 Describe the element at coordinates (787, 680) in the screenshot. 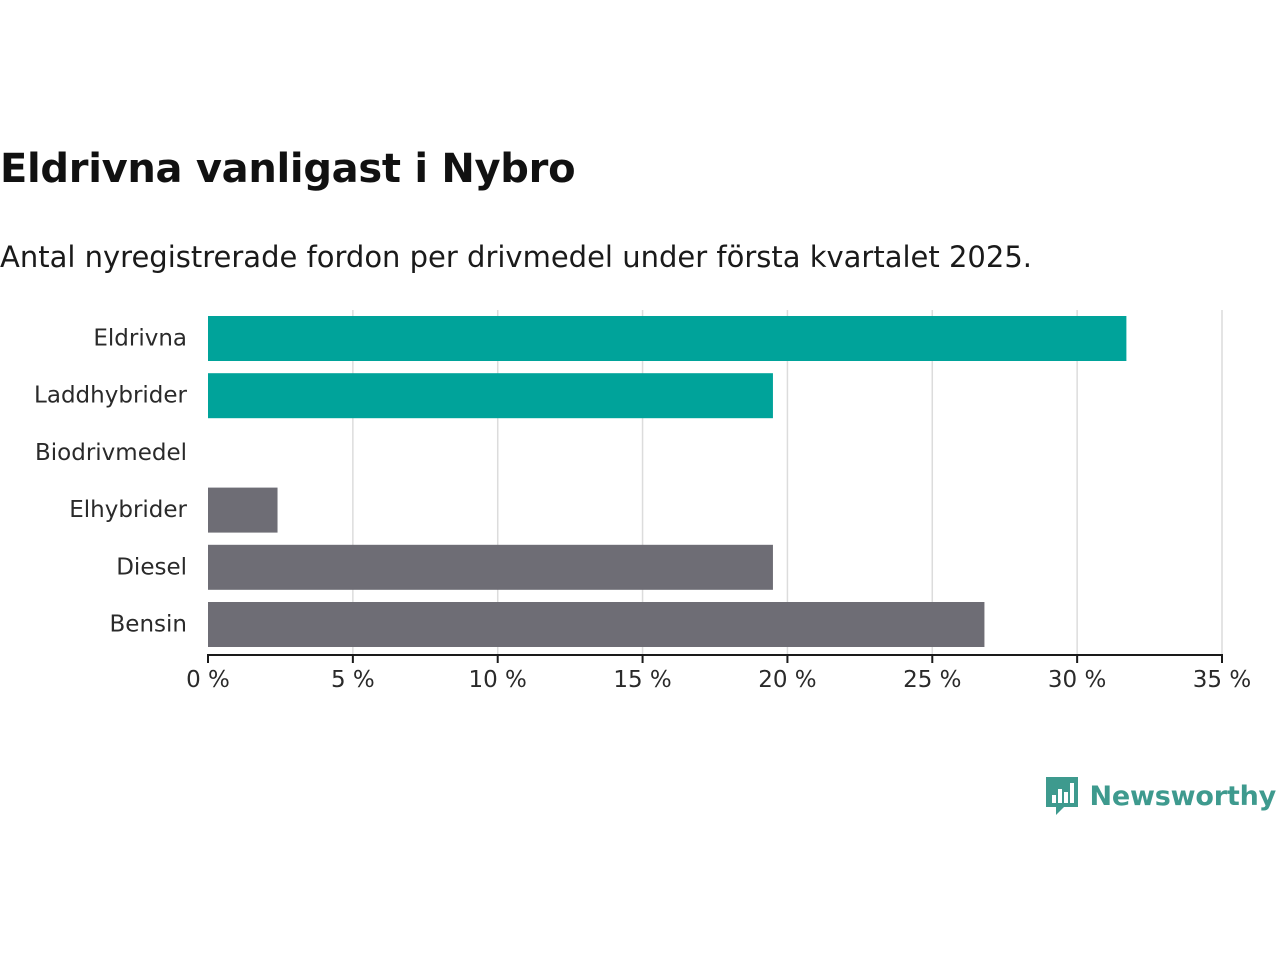

I see `x-tick-label-20: 20 %` at that location.